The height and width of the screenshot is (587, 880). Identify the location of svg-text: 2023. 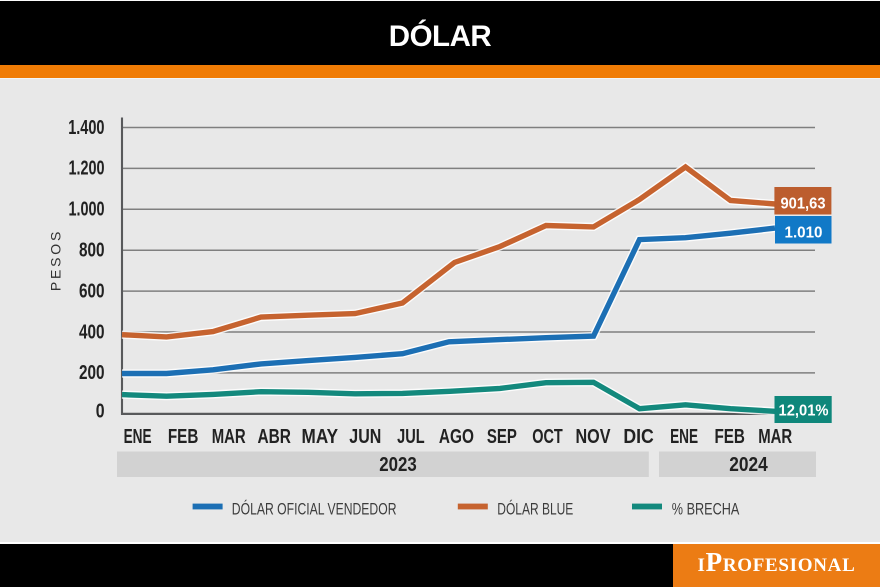
(398, 465).